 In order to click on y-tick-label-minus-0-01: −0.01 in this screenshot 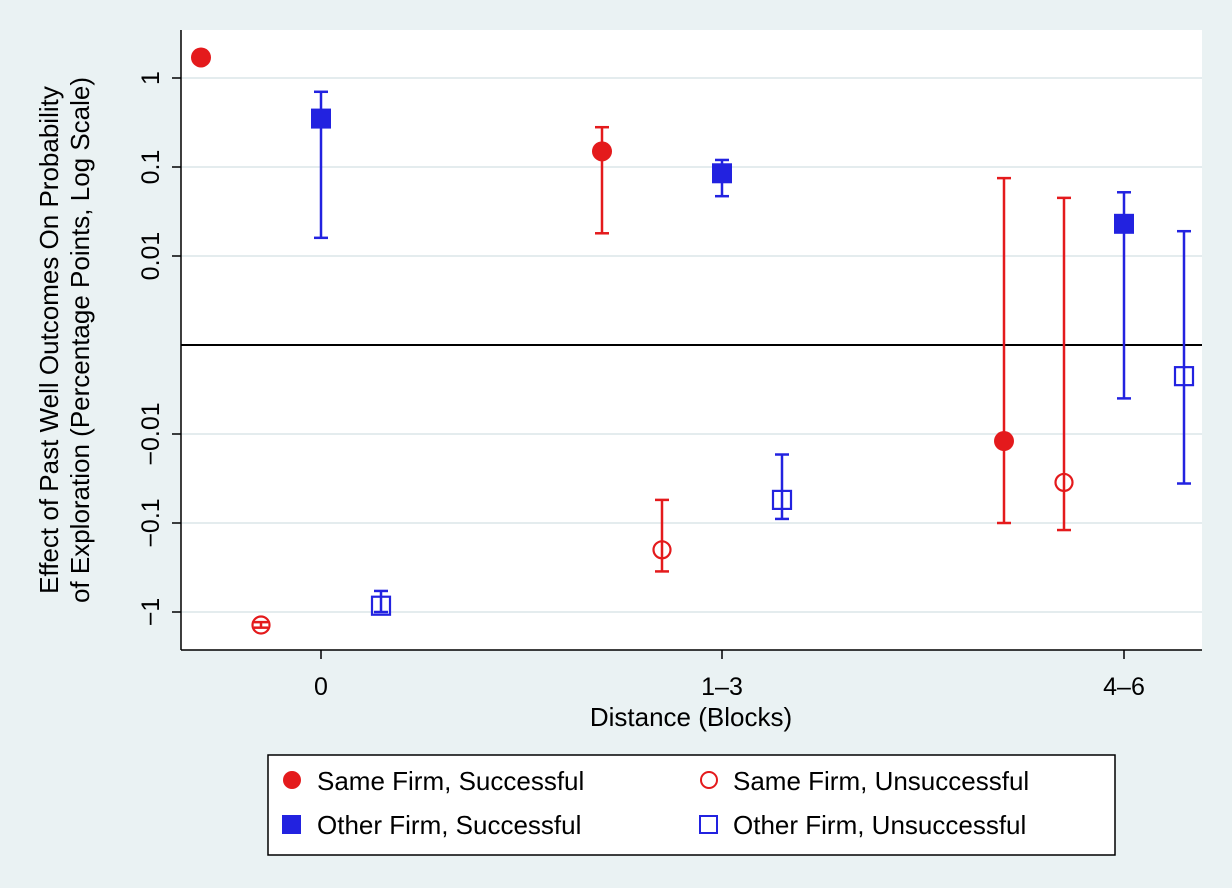, I will do `click(151, 433)`.